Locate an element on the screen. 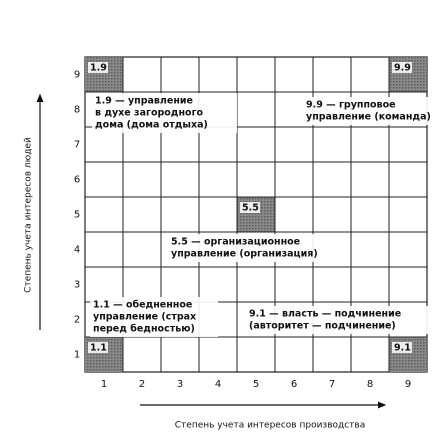  y-tick-label: 2 is located at coordinates (77, 320).